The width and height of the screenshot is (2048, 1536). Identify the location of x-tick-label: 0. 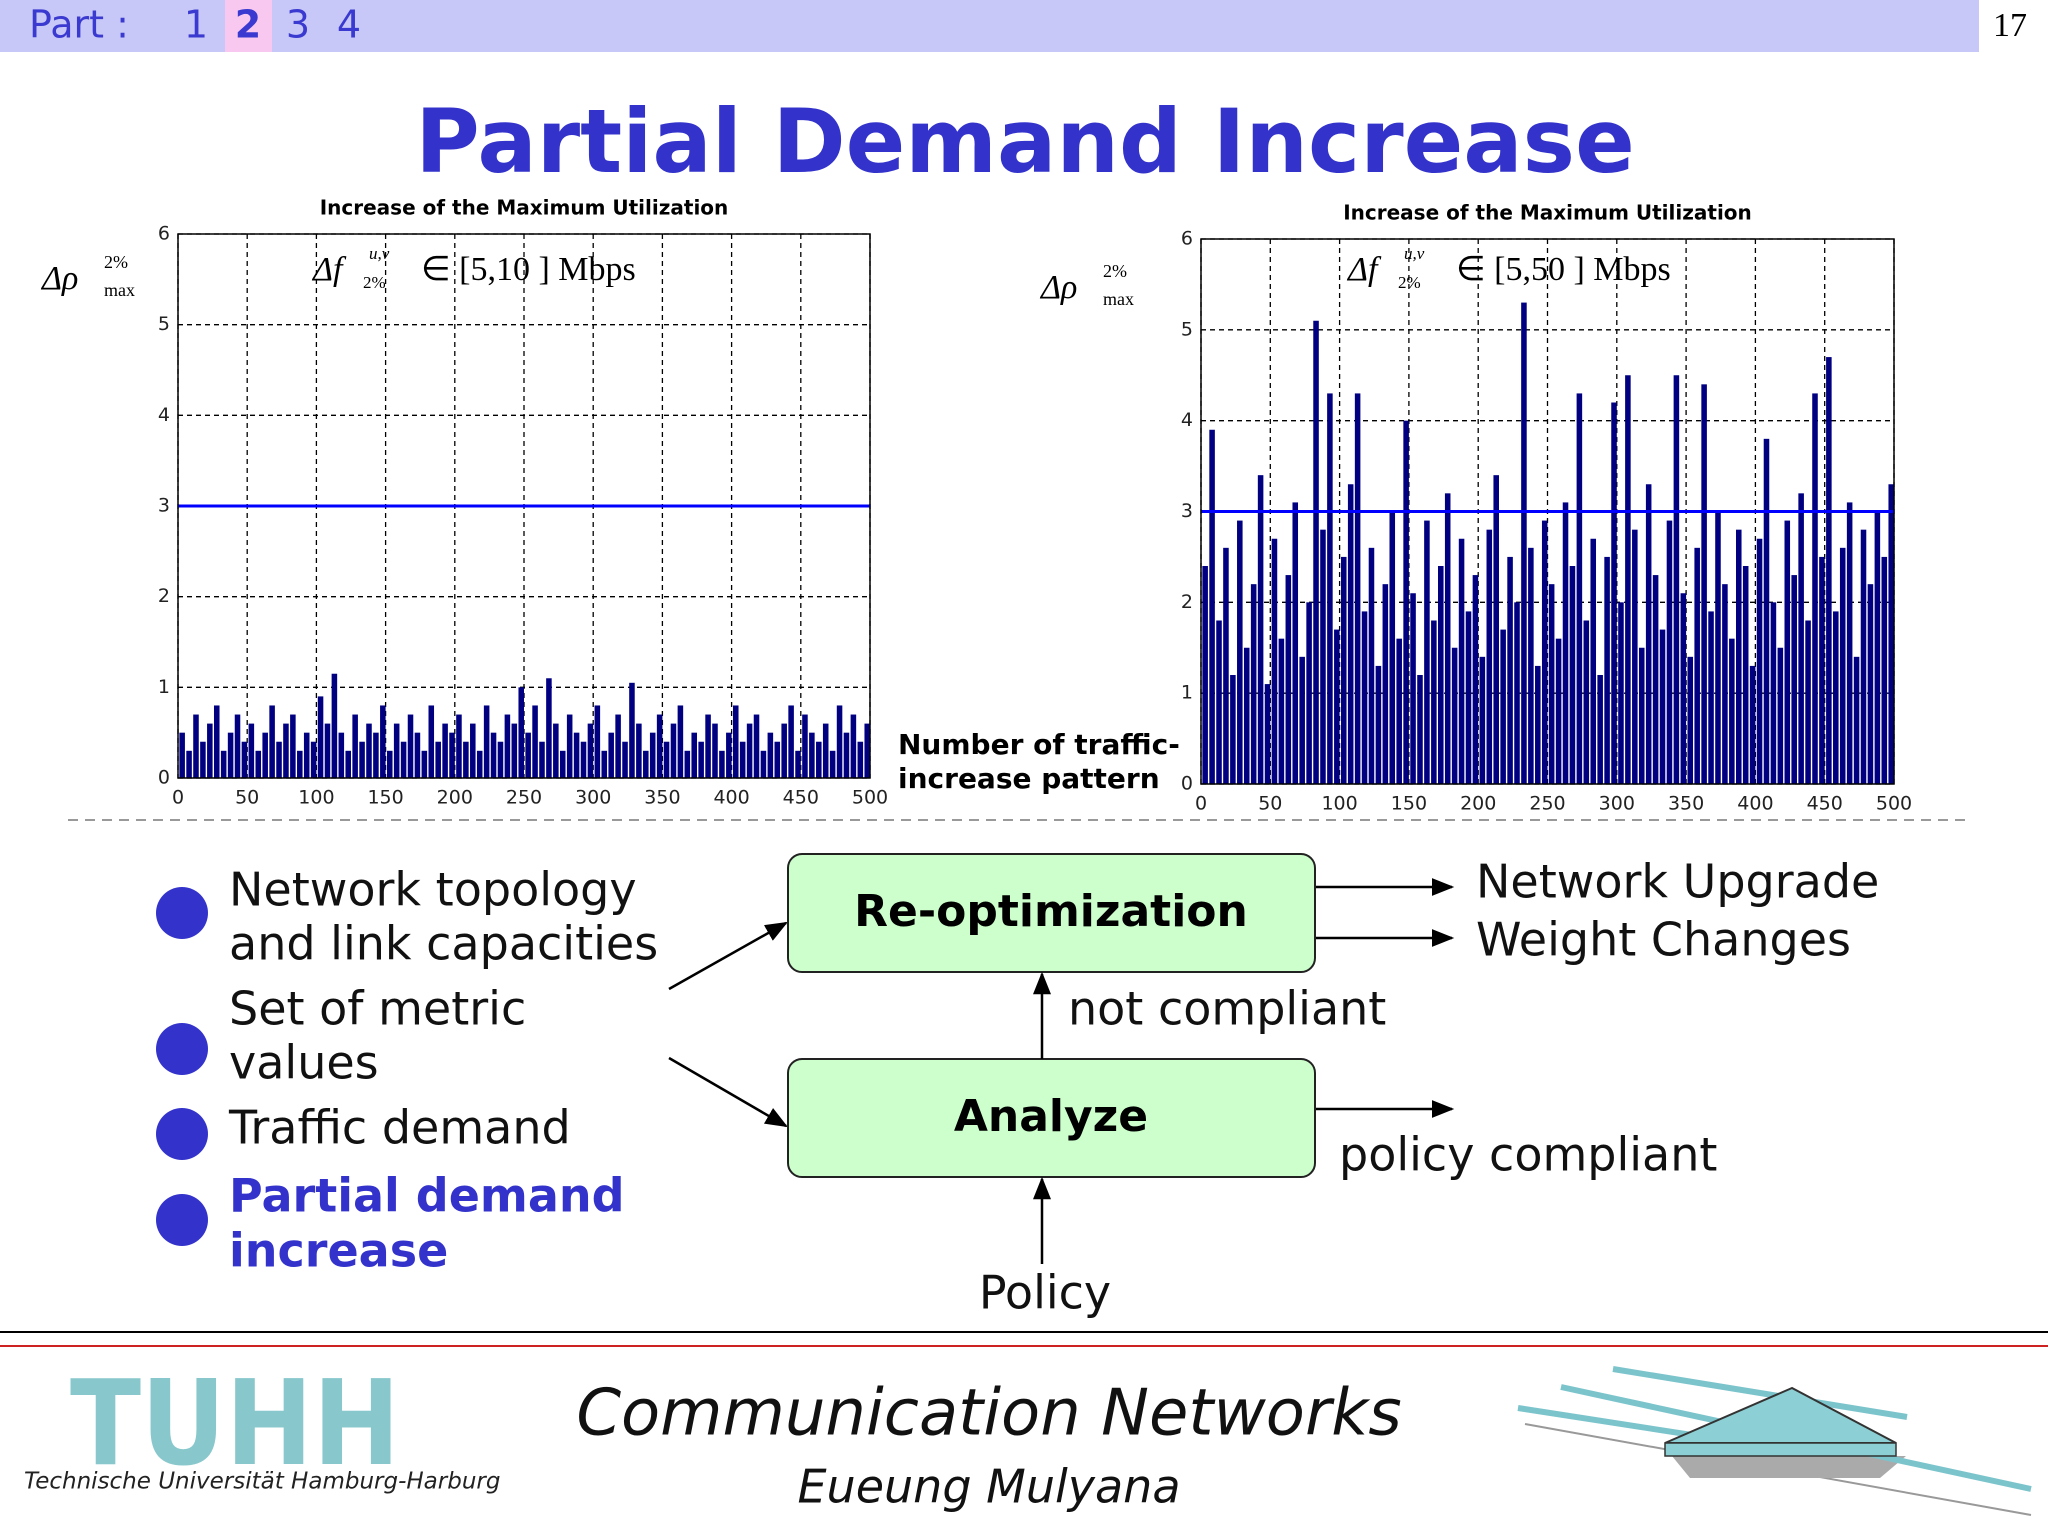
(1201, 804).